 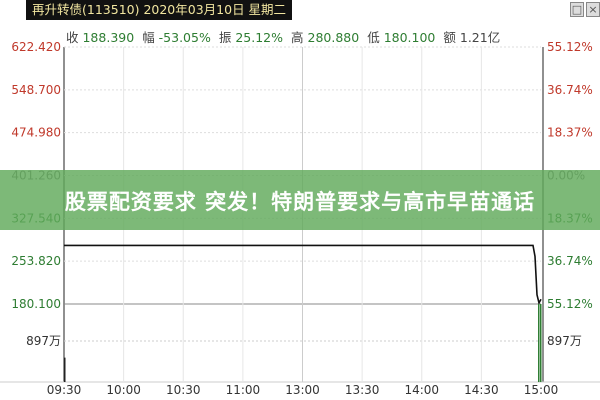 I want to click on window-title: 再升转债(113510) 2020年03月10日 星期二, so click(x=159, y=10).